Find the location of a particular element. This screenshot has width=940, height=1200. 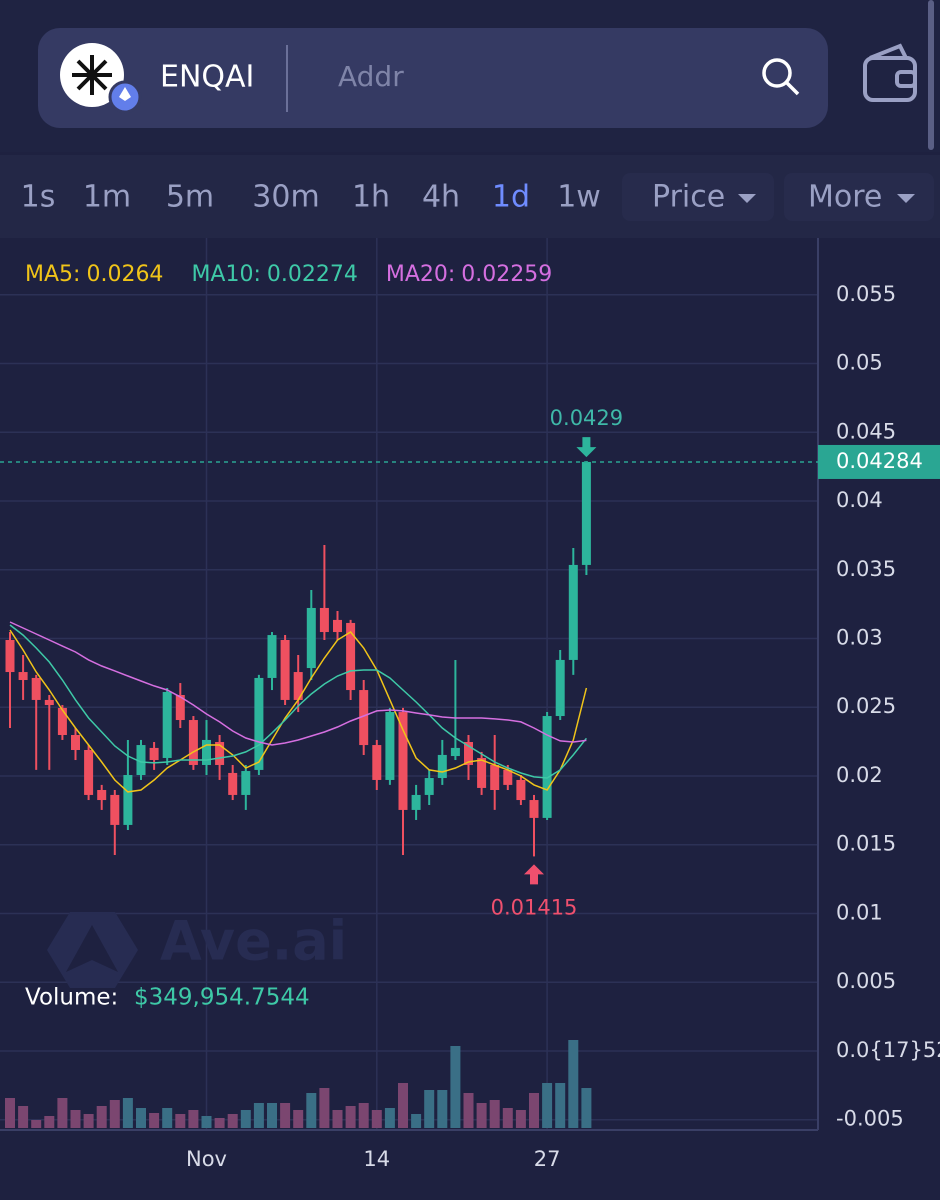

search-icon is located at coordinates (781, 77).